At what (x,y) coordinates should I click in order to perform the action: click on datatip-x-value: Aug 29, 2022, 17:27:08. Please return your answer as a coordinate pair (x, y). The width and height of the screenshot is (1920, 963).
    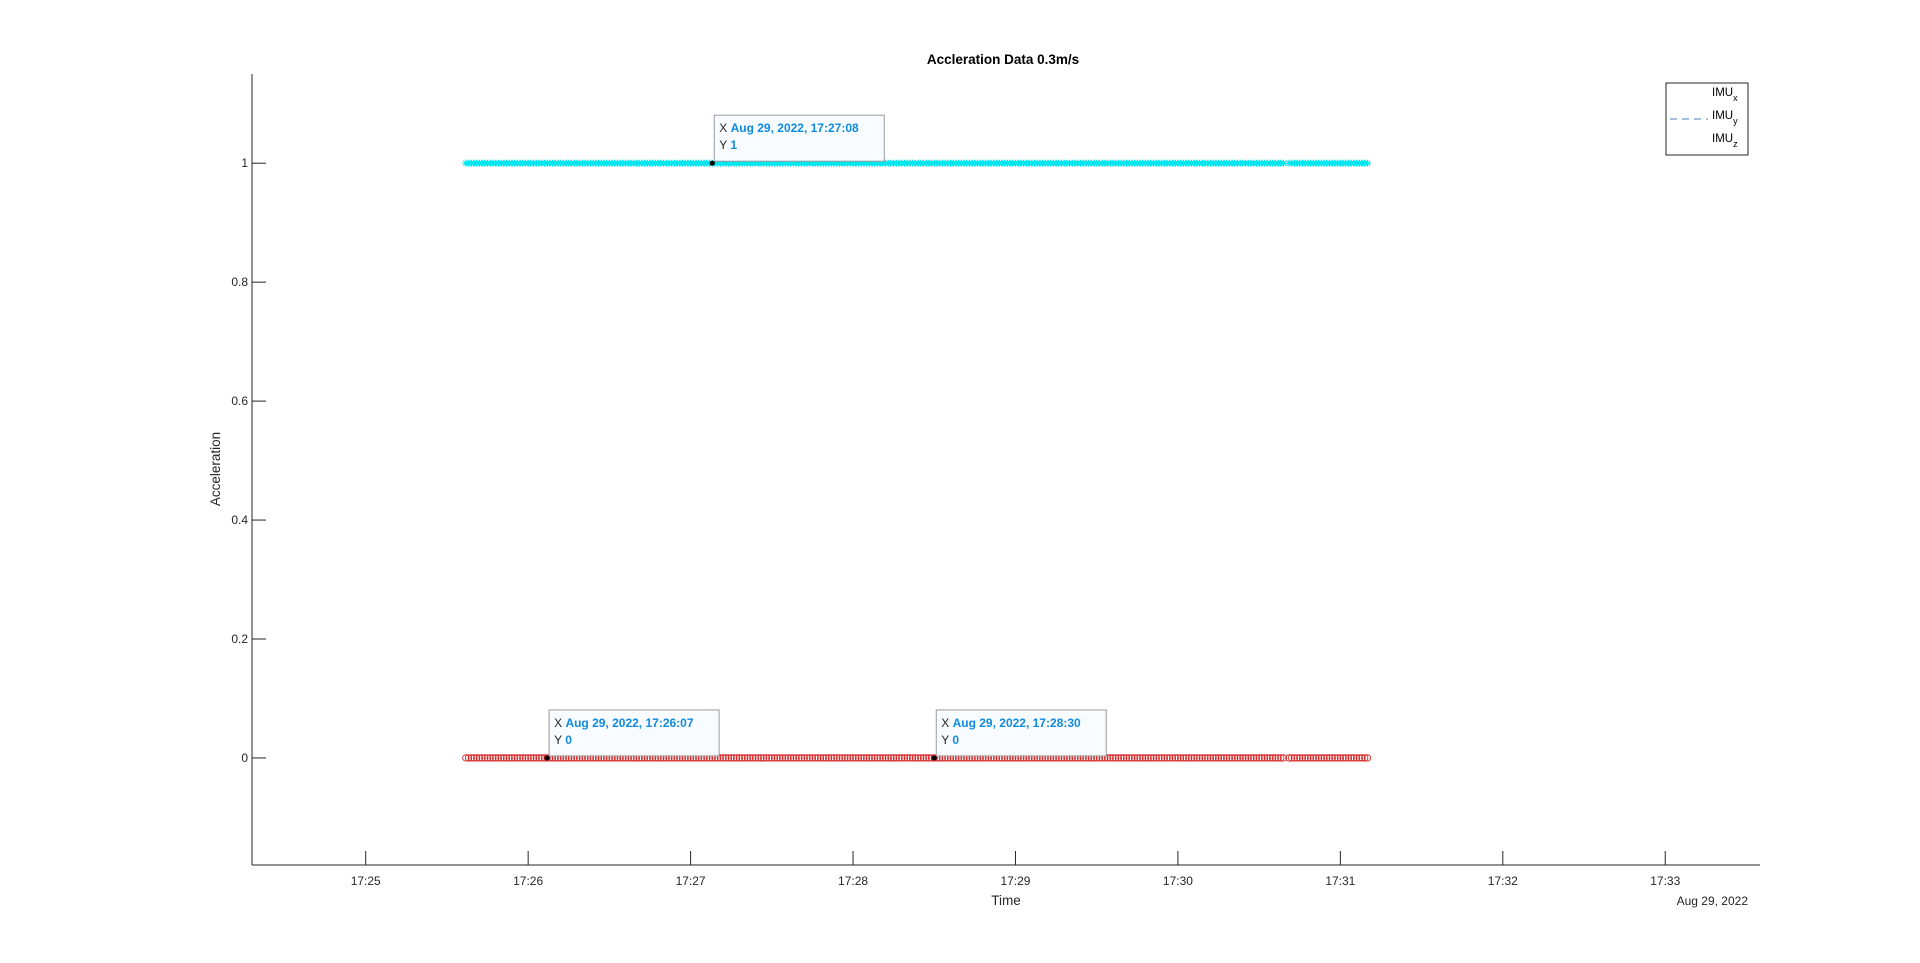
    Looking at the image, I should click on (795, 128).